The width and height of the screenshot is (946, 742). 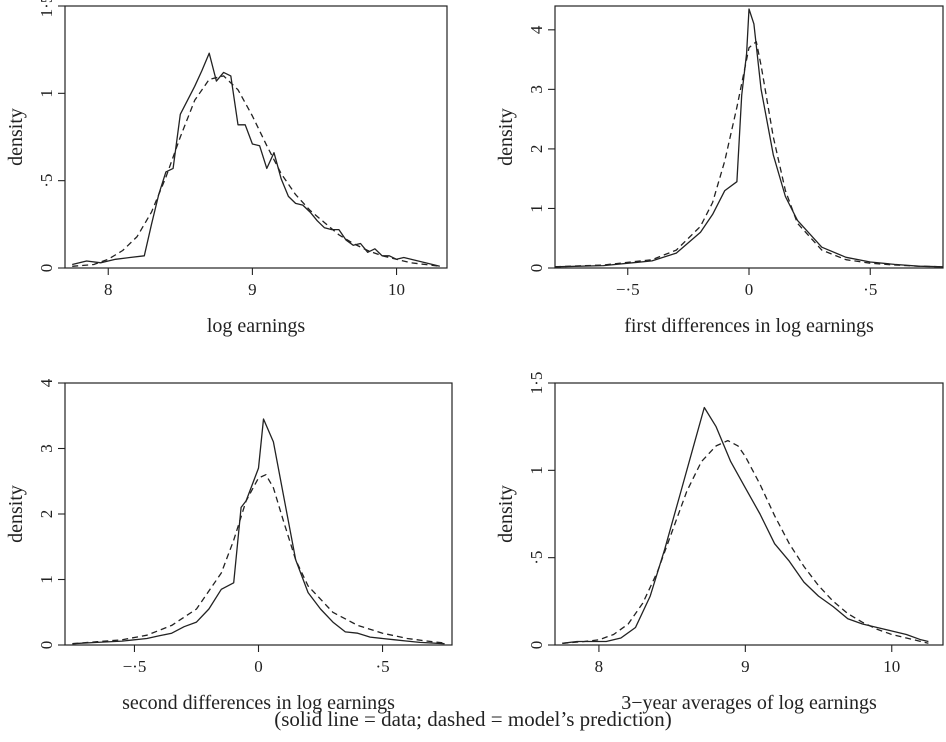 What do you see at coordinates (258, 703) in the screenshot?
I see `x-axis-label: second differences in log earnings` at bounding box center [258, 703].